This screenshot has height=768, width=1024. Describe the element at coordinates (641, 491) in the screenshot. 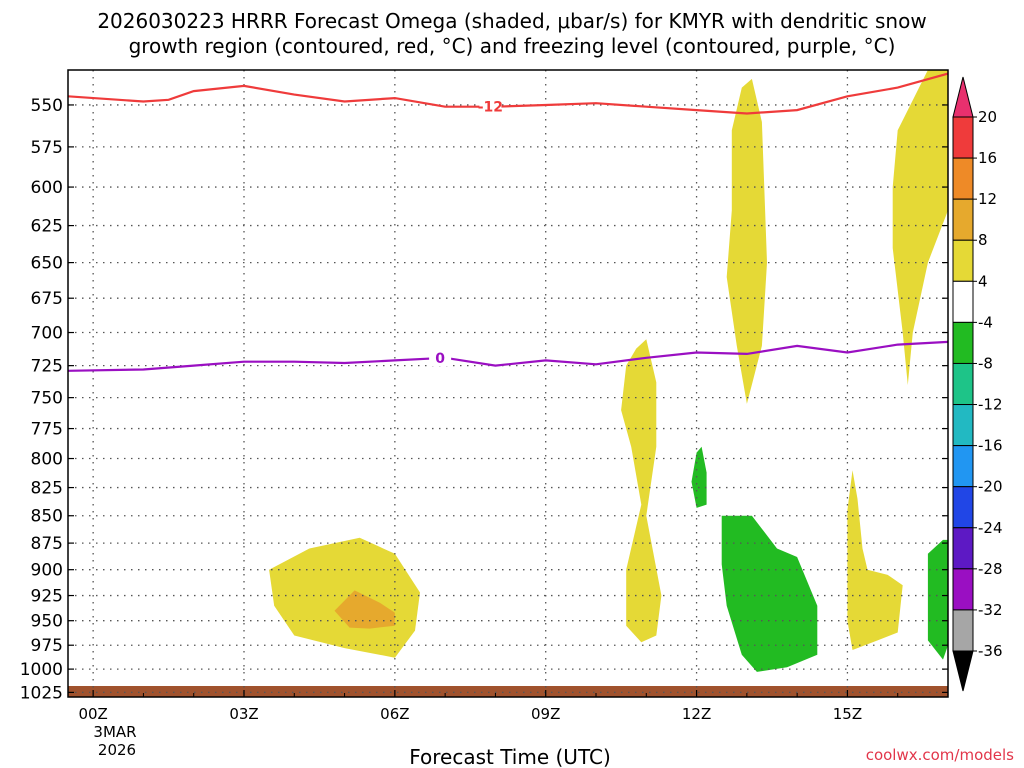

I see `omega-region-rising-motion-4-8-11z-column` at that location.